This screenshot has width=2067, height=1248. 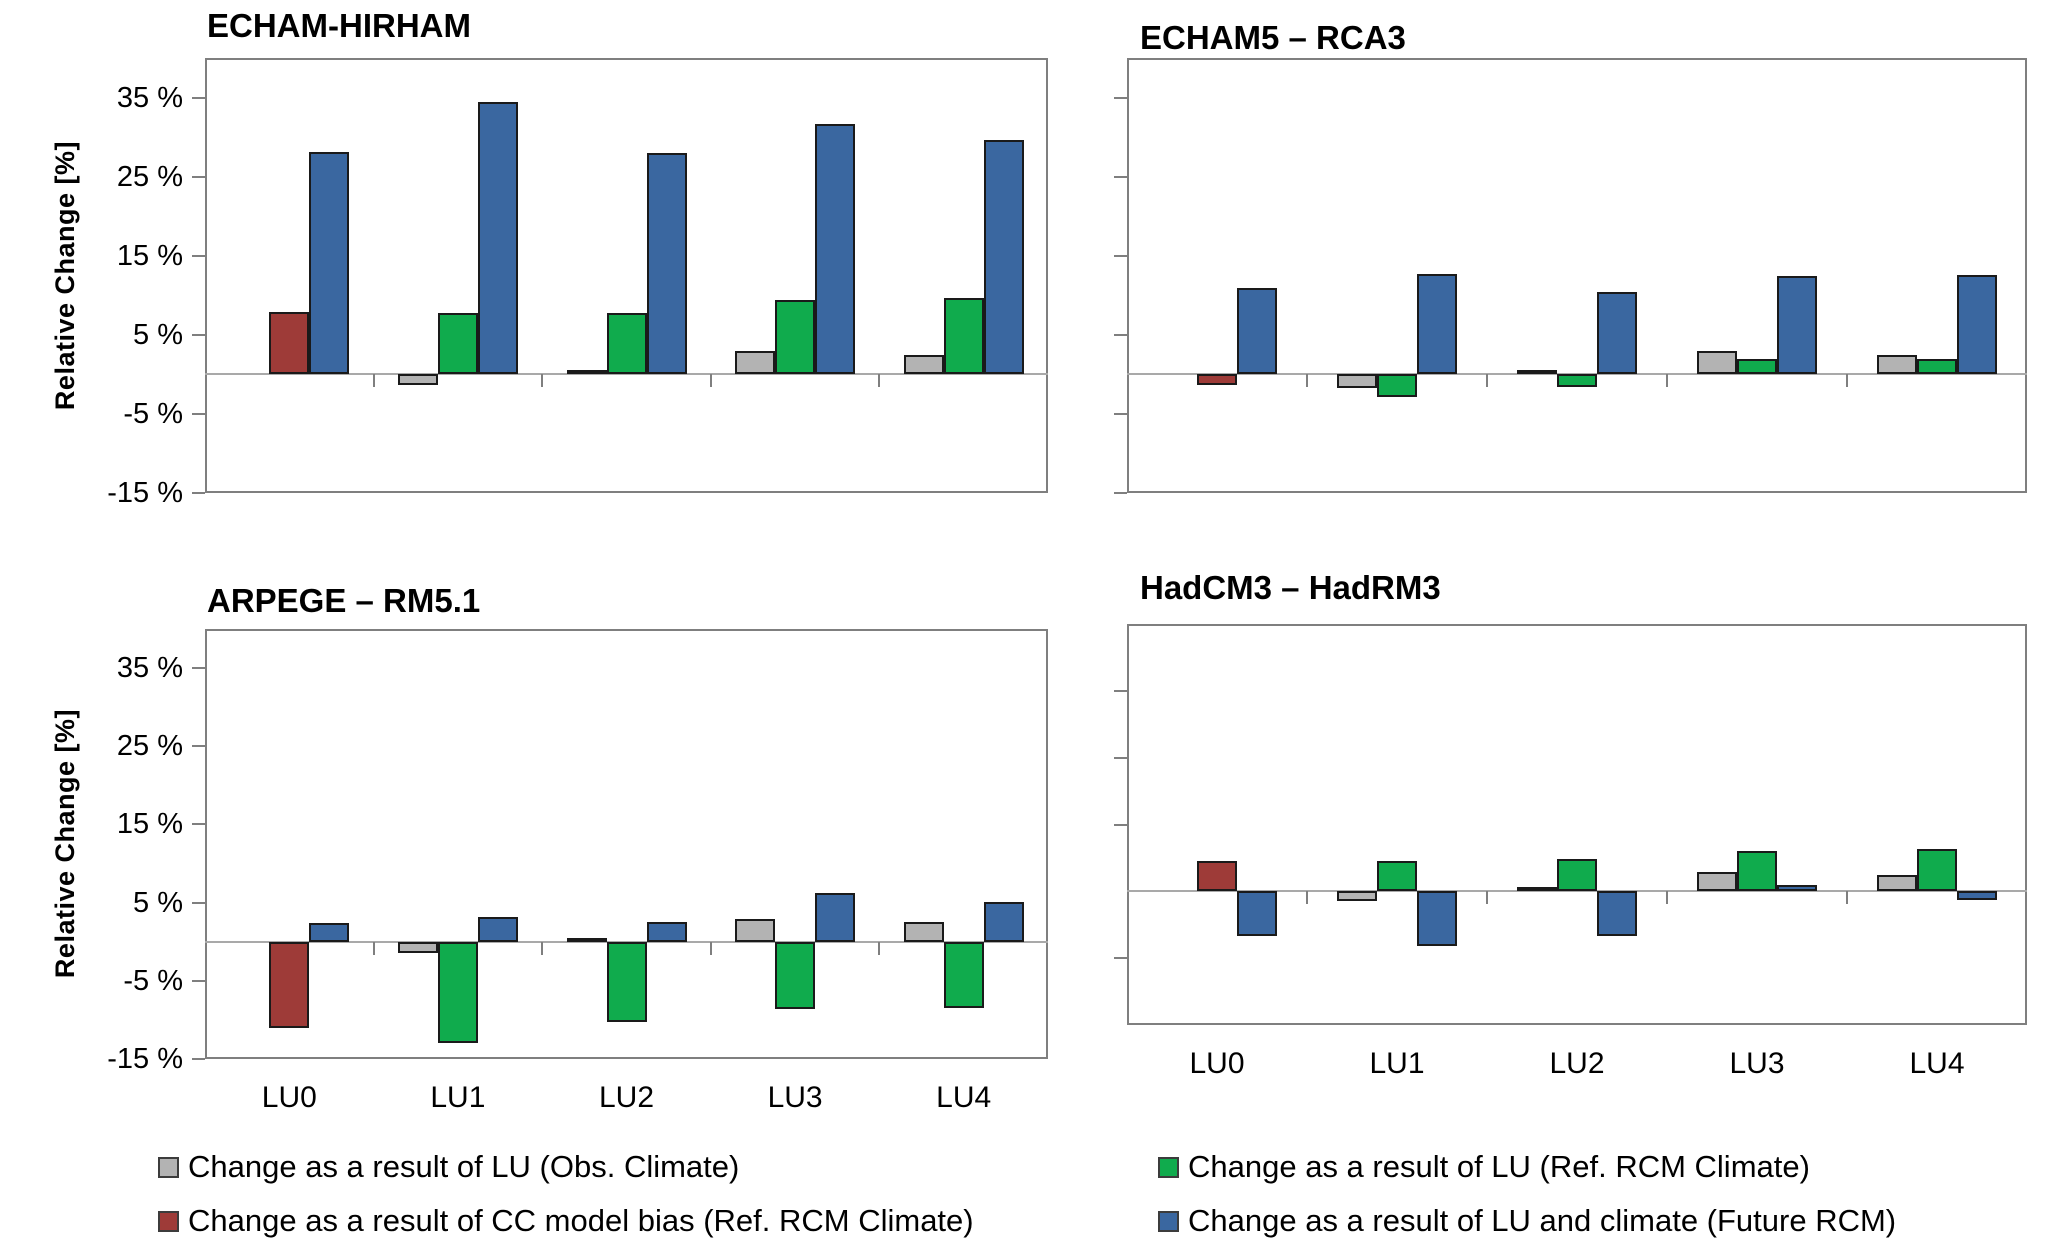 What do you see at coordinates (626, 374) in the screenshot?
I see `zero-line` at bounding box center [626, 374].